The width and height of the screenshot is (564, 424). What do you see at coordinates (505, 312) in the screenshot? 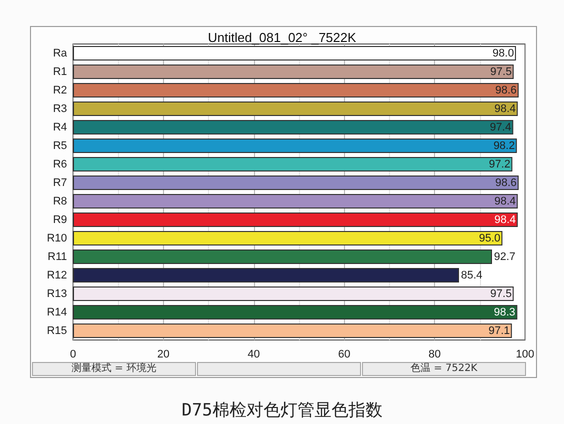
I see `data-label: 98.3` at bounding box center [505, 312].